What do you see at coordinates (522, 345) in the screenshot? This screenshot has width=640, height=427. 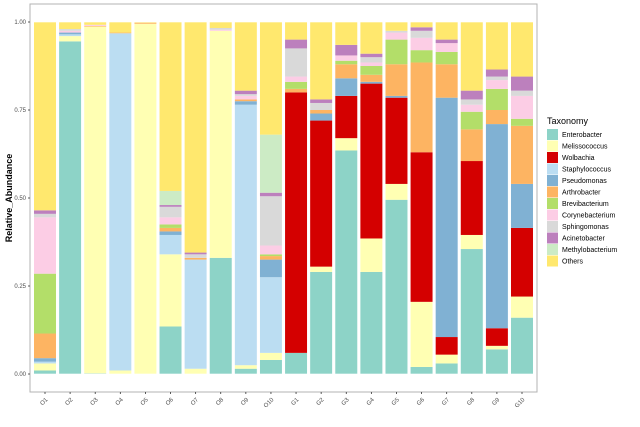 I see `bar-segment-G10-enterobacter` at bounding box center [522, 345].